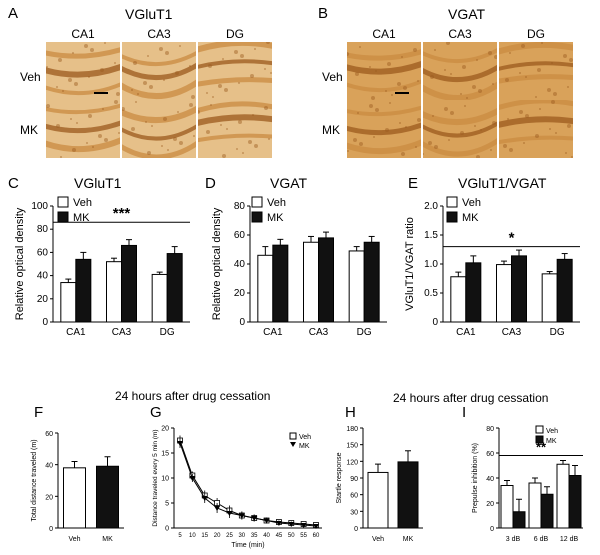 The width and height of the screenshot is (600, 555). I want to click on panel-a-col-dg: DG, so click(235, 34).